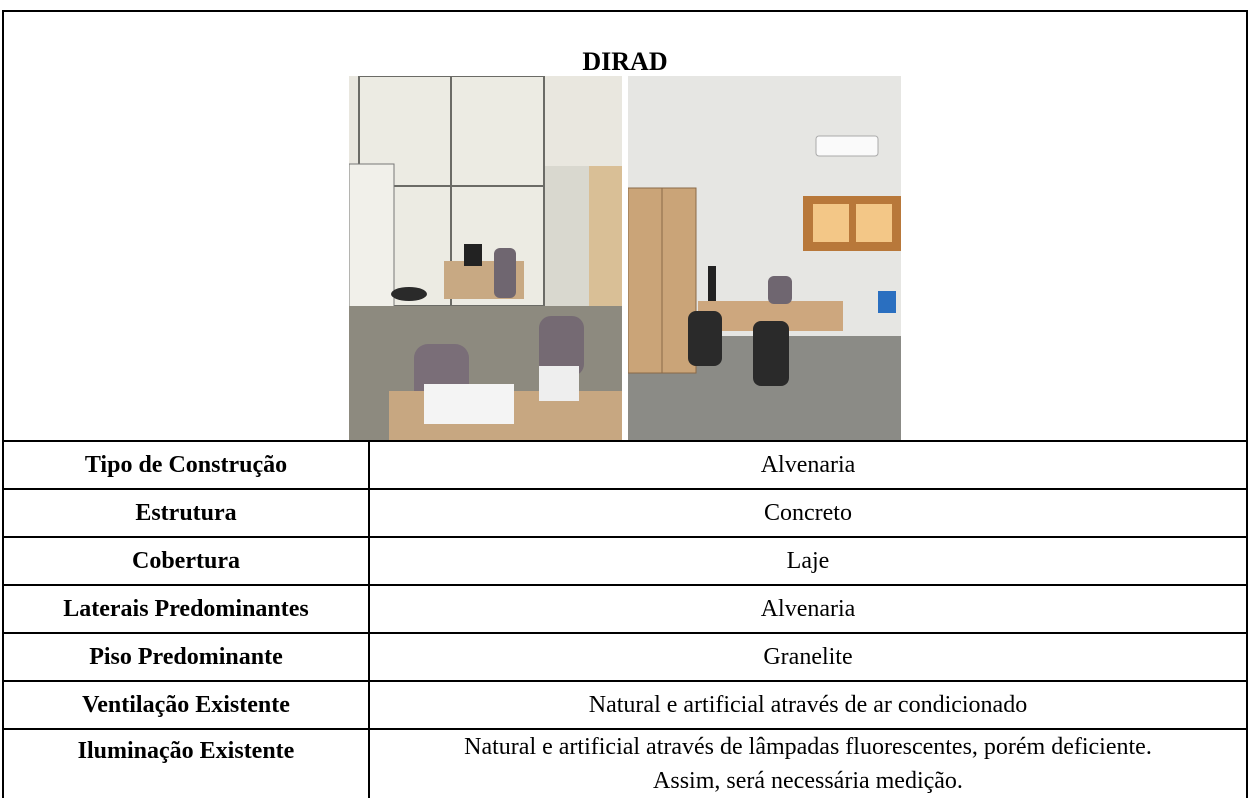 The image size is (1248, 798). What do you see at coordinates (186, 561) in the screenshot?
I see `row-label: Cobertura` at bounding box center [186, 561].